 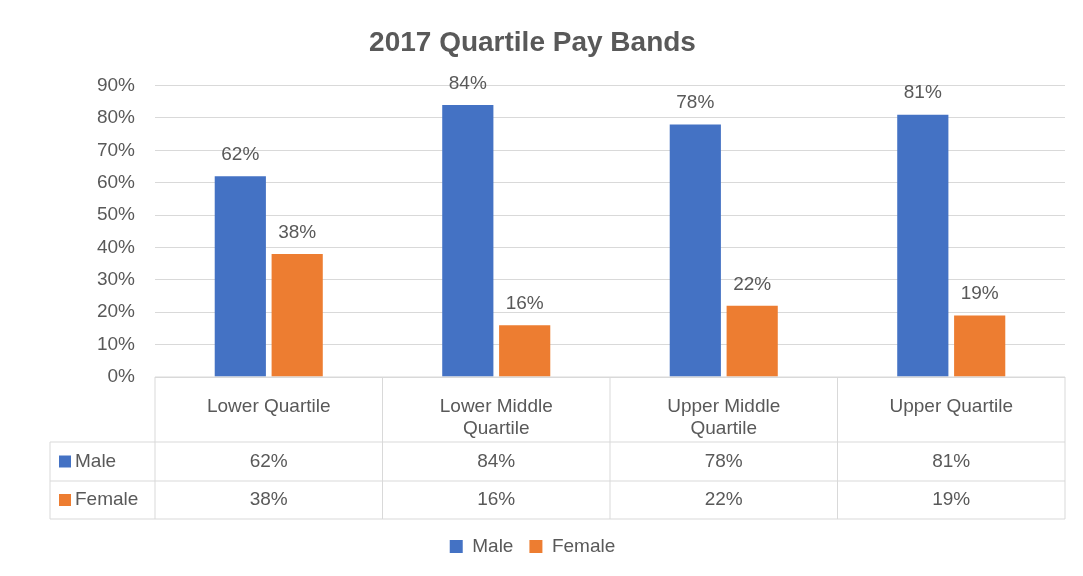 What do you see at coordinates (116, 343) in the screenshot?
I see `y-tick-label: 10%` at bounding box center [116, 343].